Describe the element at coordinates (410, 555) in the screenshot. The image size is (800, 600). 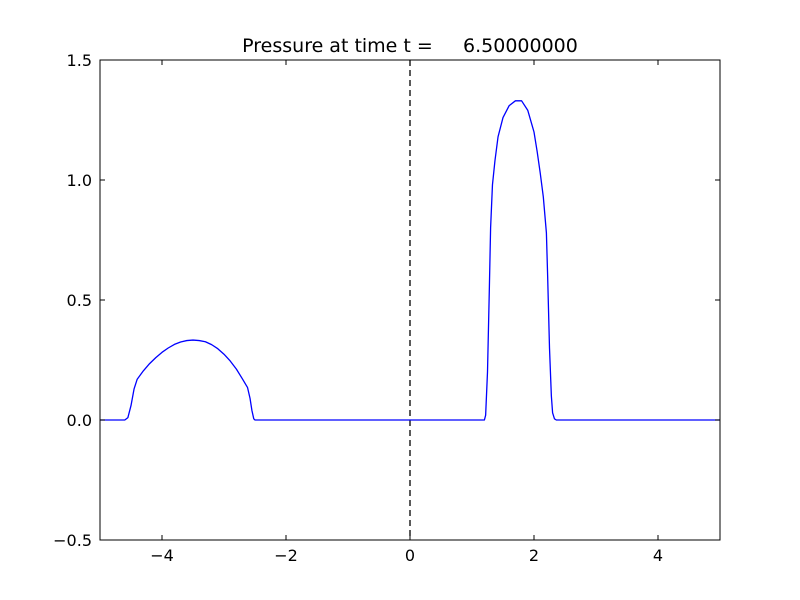
I see `x-tick-label: 0` at that location.